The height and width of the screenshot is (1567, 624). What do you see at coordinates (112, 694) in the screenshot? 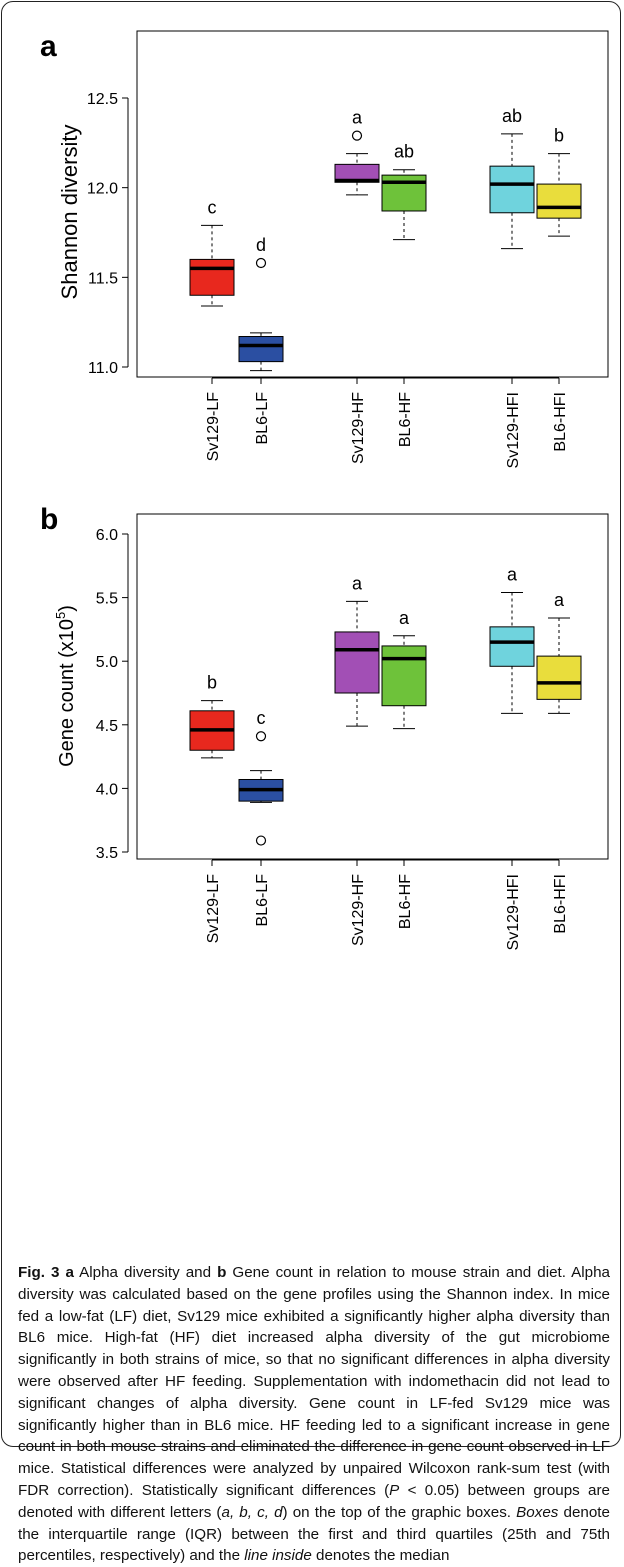
I see `y-ticks-b: 3.5 4.0 4.5 5.0 5.5 6.0` at bounding box center [112, 694].